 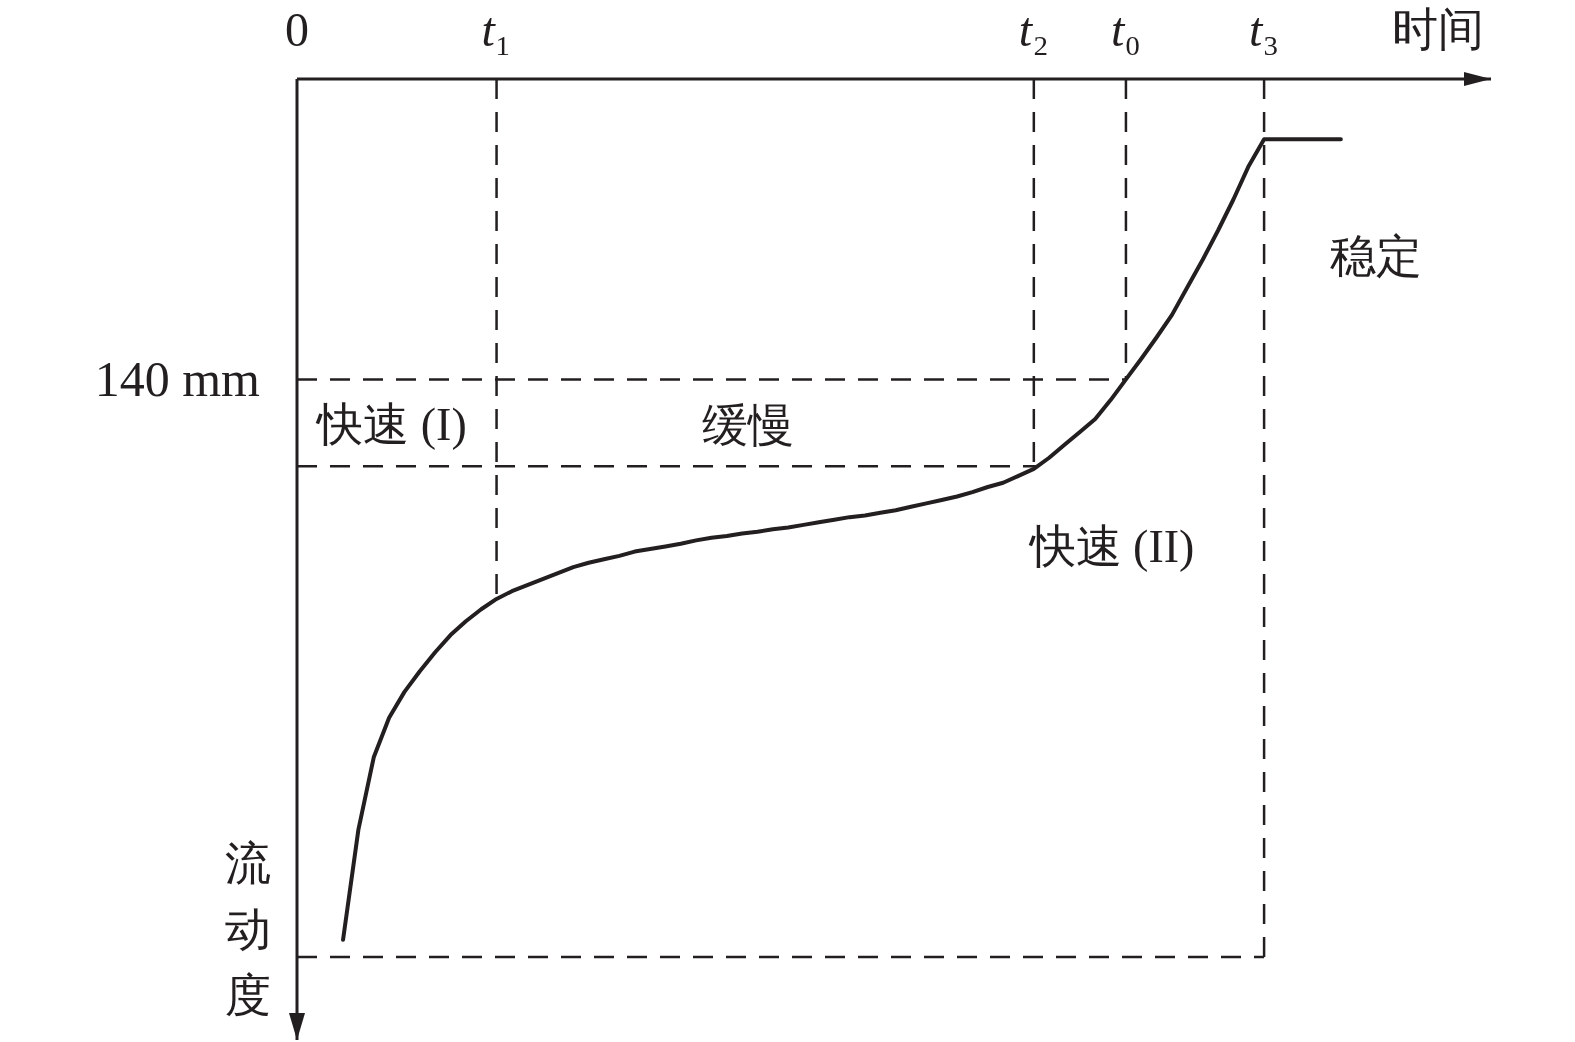 What do you see at coordinates (1111, 546) in the screenshot?
I see `annotation: 快速 (II)` at bounding box center [1111, 546].